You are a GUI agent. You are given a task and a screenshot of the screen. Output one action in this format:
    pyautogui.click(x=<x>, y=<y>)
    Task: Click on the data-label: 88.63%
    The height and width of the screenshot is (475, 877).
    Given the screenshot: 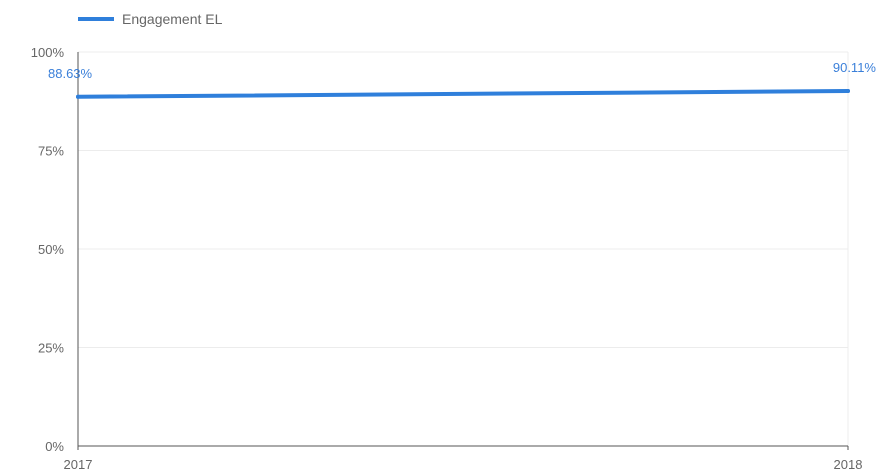 What is the action you would take?
    pyautogui.click(x=70, y=73)
    